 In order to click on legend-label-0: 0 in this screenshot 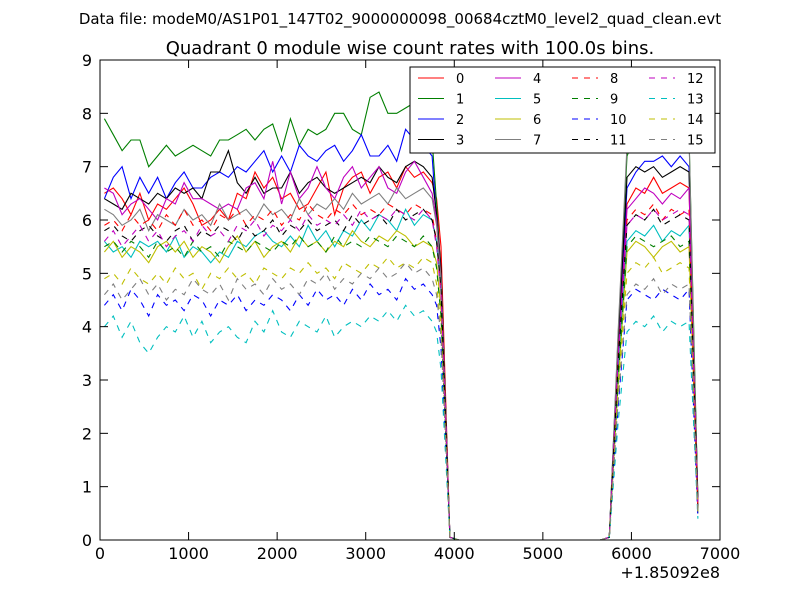, I will do `click(460, 79)`.